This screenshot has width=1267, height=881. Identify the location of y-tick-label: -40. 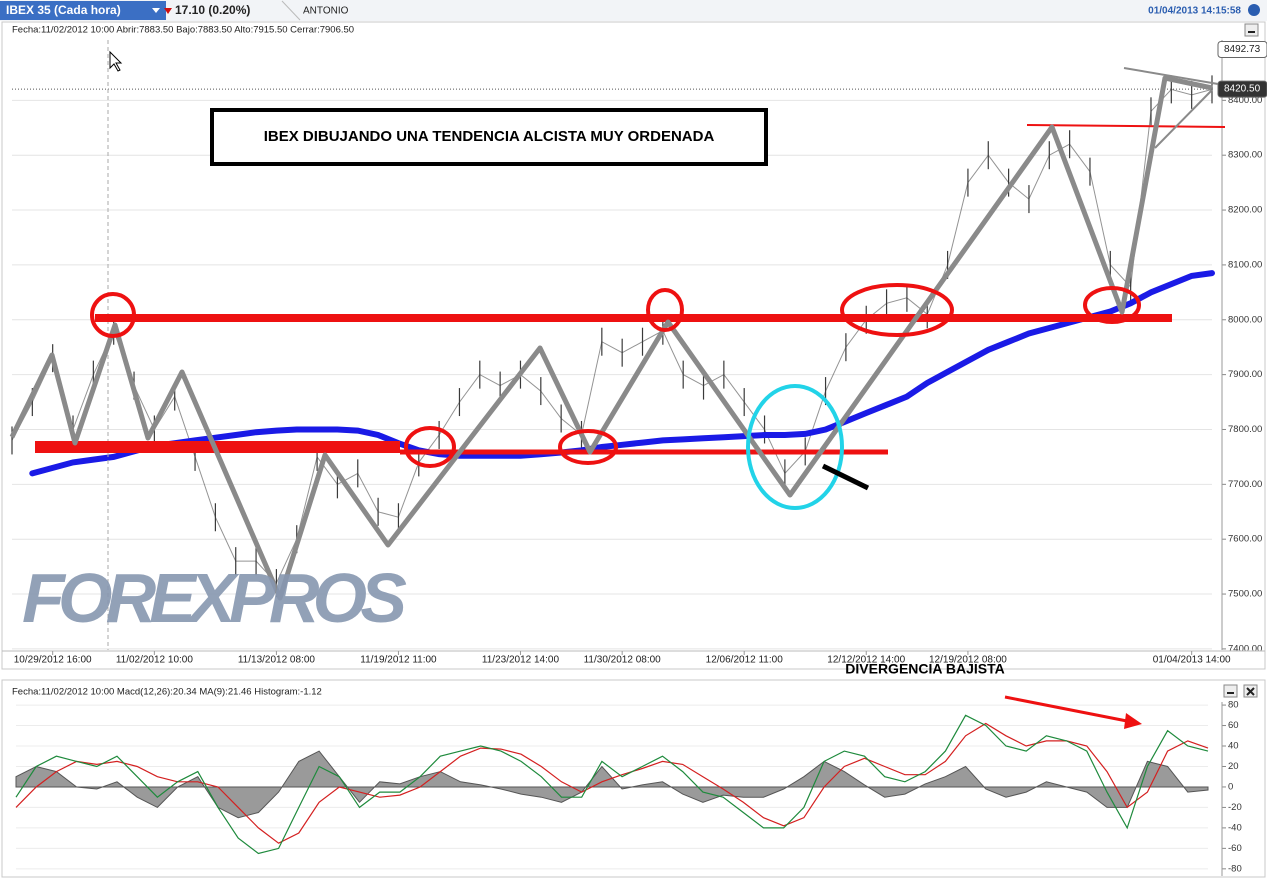
(1235, 827).